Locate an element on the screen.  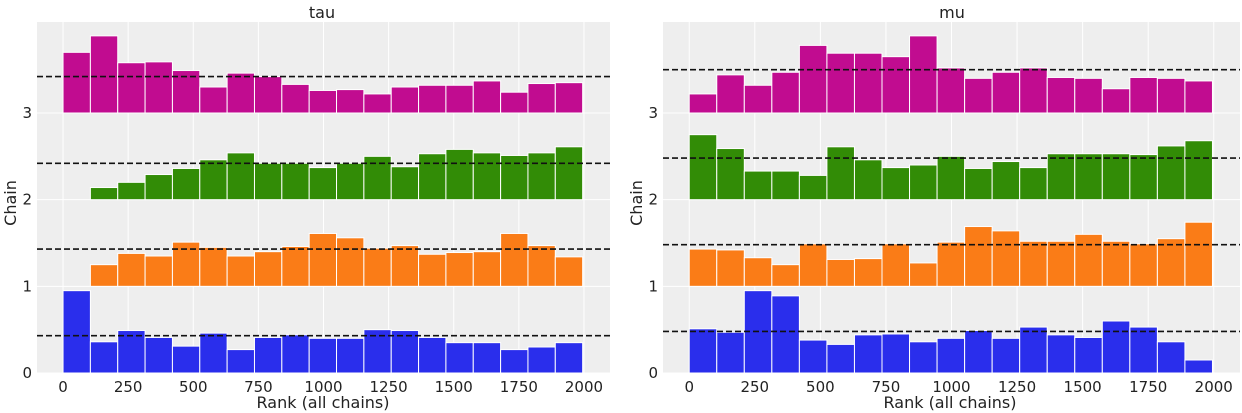
y-axis-label: Chain is located at coordinates (10, 203).